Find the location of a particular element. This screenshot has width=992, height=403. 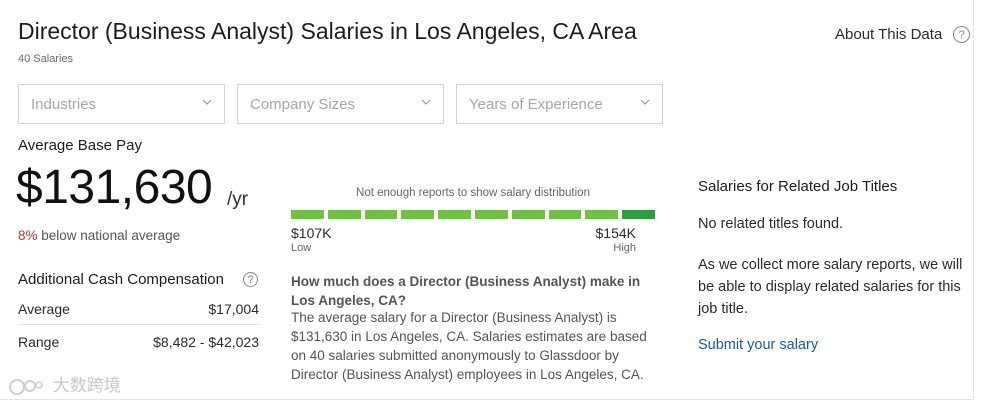

about-label: About This Data is located at coordinates (889, 34).